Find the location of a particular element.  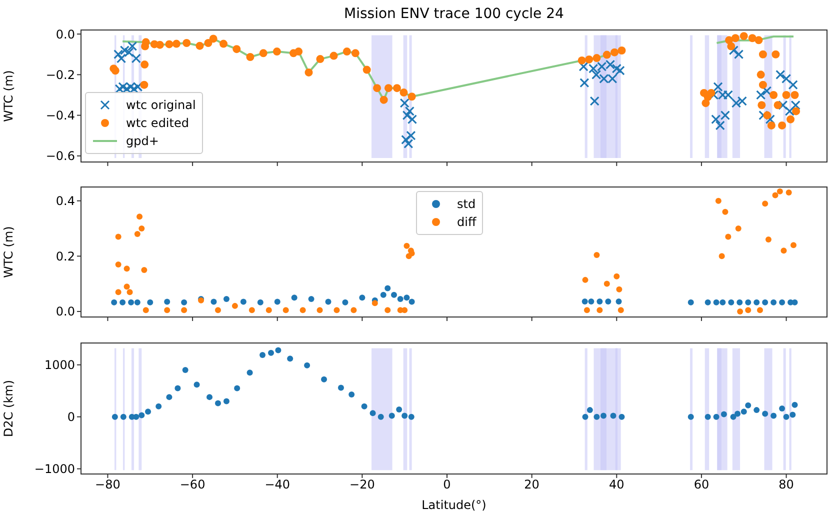

x-tick-label: 20 is located at coordinates (532, 485).